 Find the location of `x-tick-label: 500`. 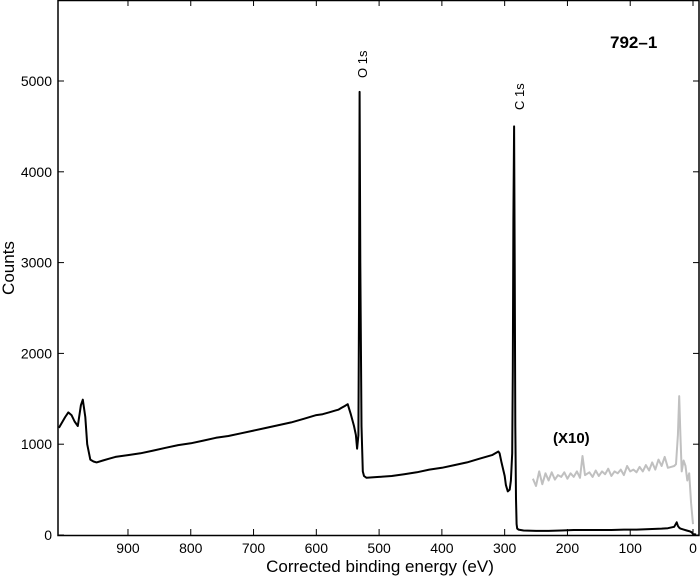

x-tick-label: 500 is located at coordinates (379, 548).